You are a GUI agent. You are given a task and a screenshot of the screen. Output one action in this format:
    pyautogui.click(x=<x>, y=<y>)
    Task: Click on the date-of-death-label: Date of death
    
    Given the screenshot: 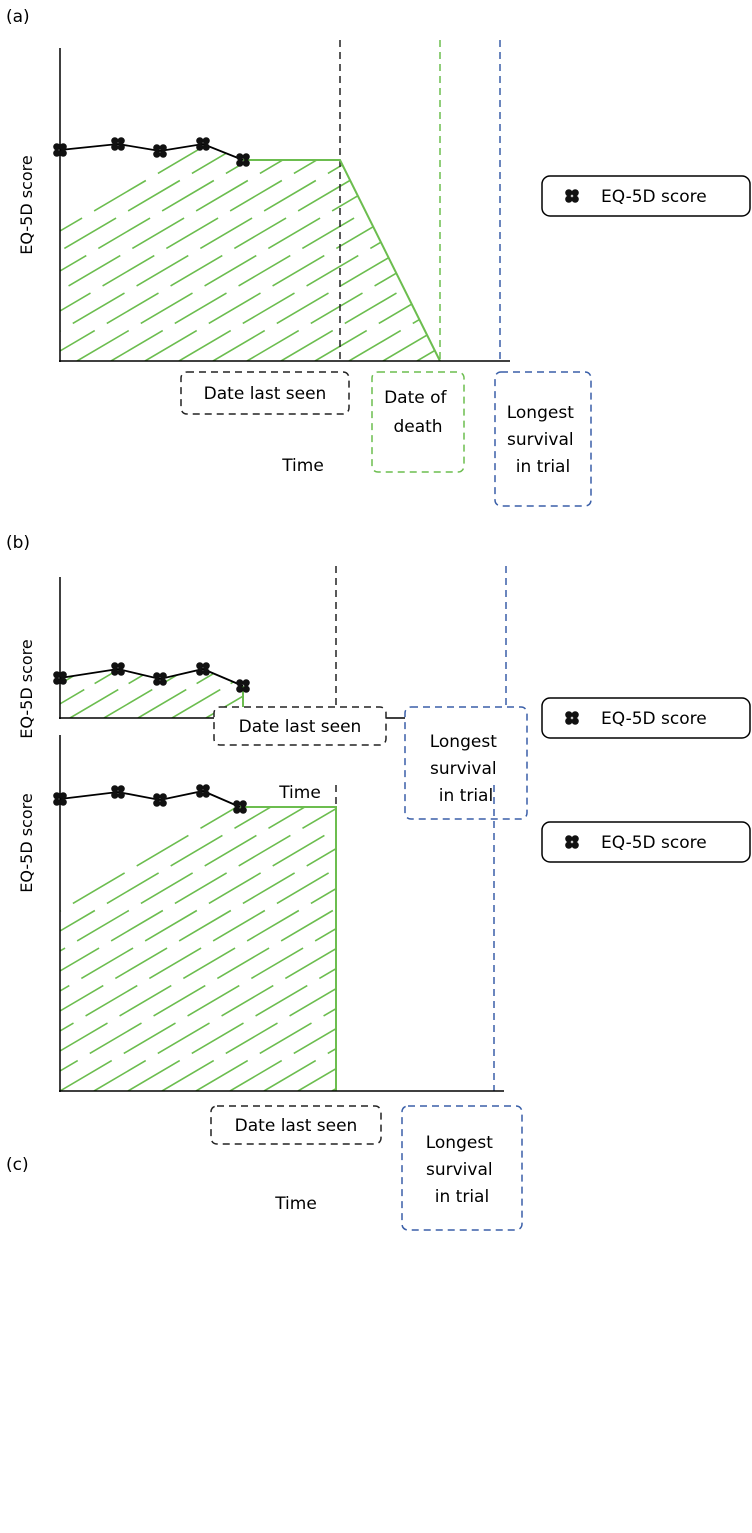 What is the action you would take?
    pyautogui.click(x=418, y=412)
    